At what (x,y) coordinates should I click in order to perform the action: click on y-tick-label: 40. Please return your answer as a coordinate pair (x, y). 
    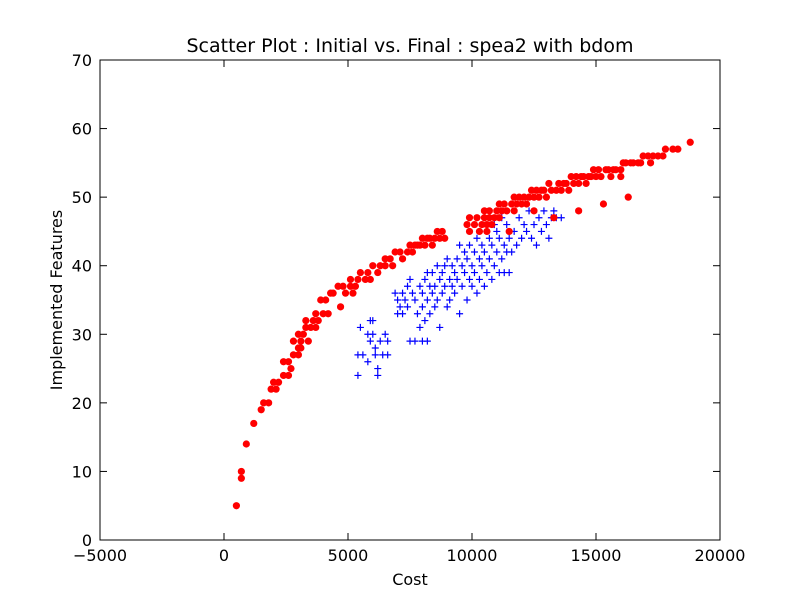
    Looking at the image, I should click on (82, 266).